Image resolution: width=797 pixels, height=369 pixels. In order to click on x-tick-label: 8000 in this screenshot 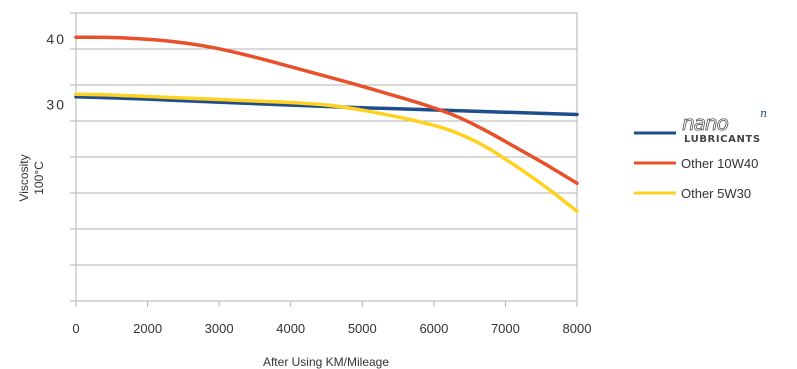, I will do `click(577, 328)`.